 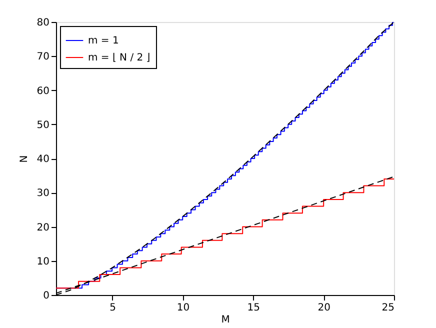 I want to click on y-tick-label: 70, so click(x=43, y=57).